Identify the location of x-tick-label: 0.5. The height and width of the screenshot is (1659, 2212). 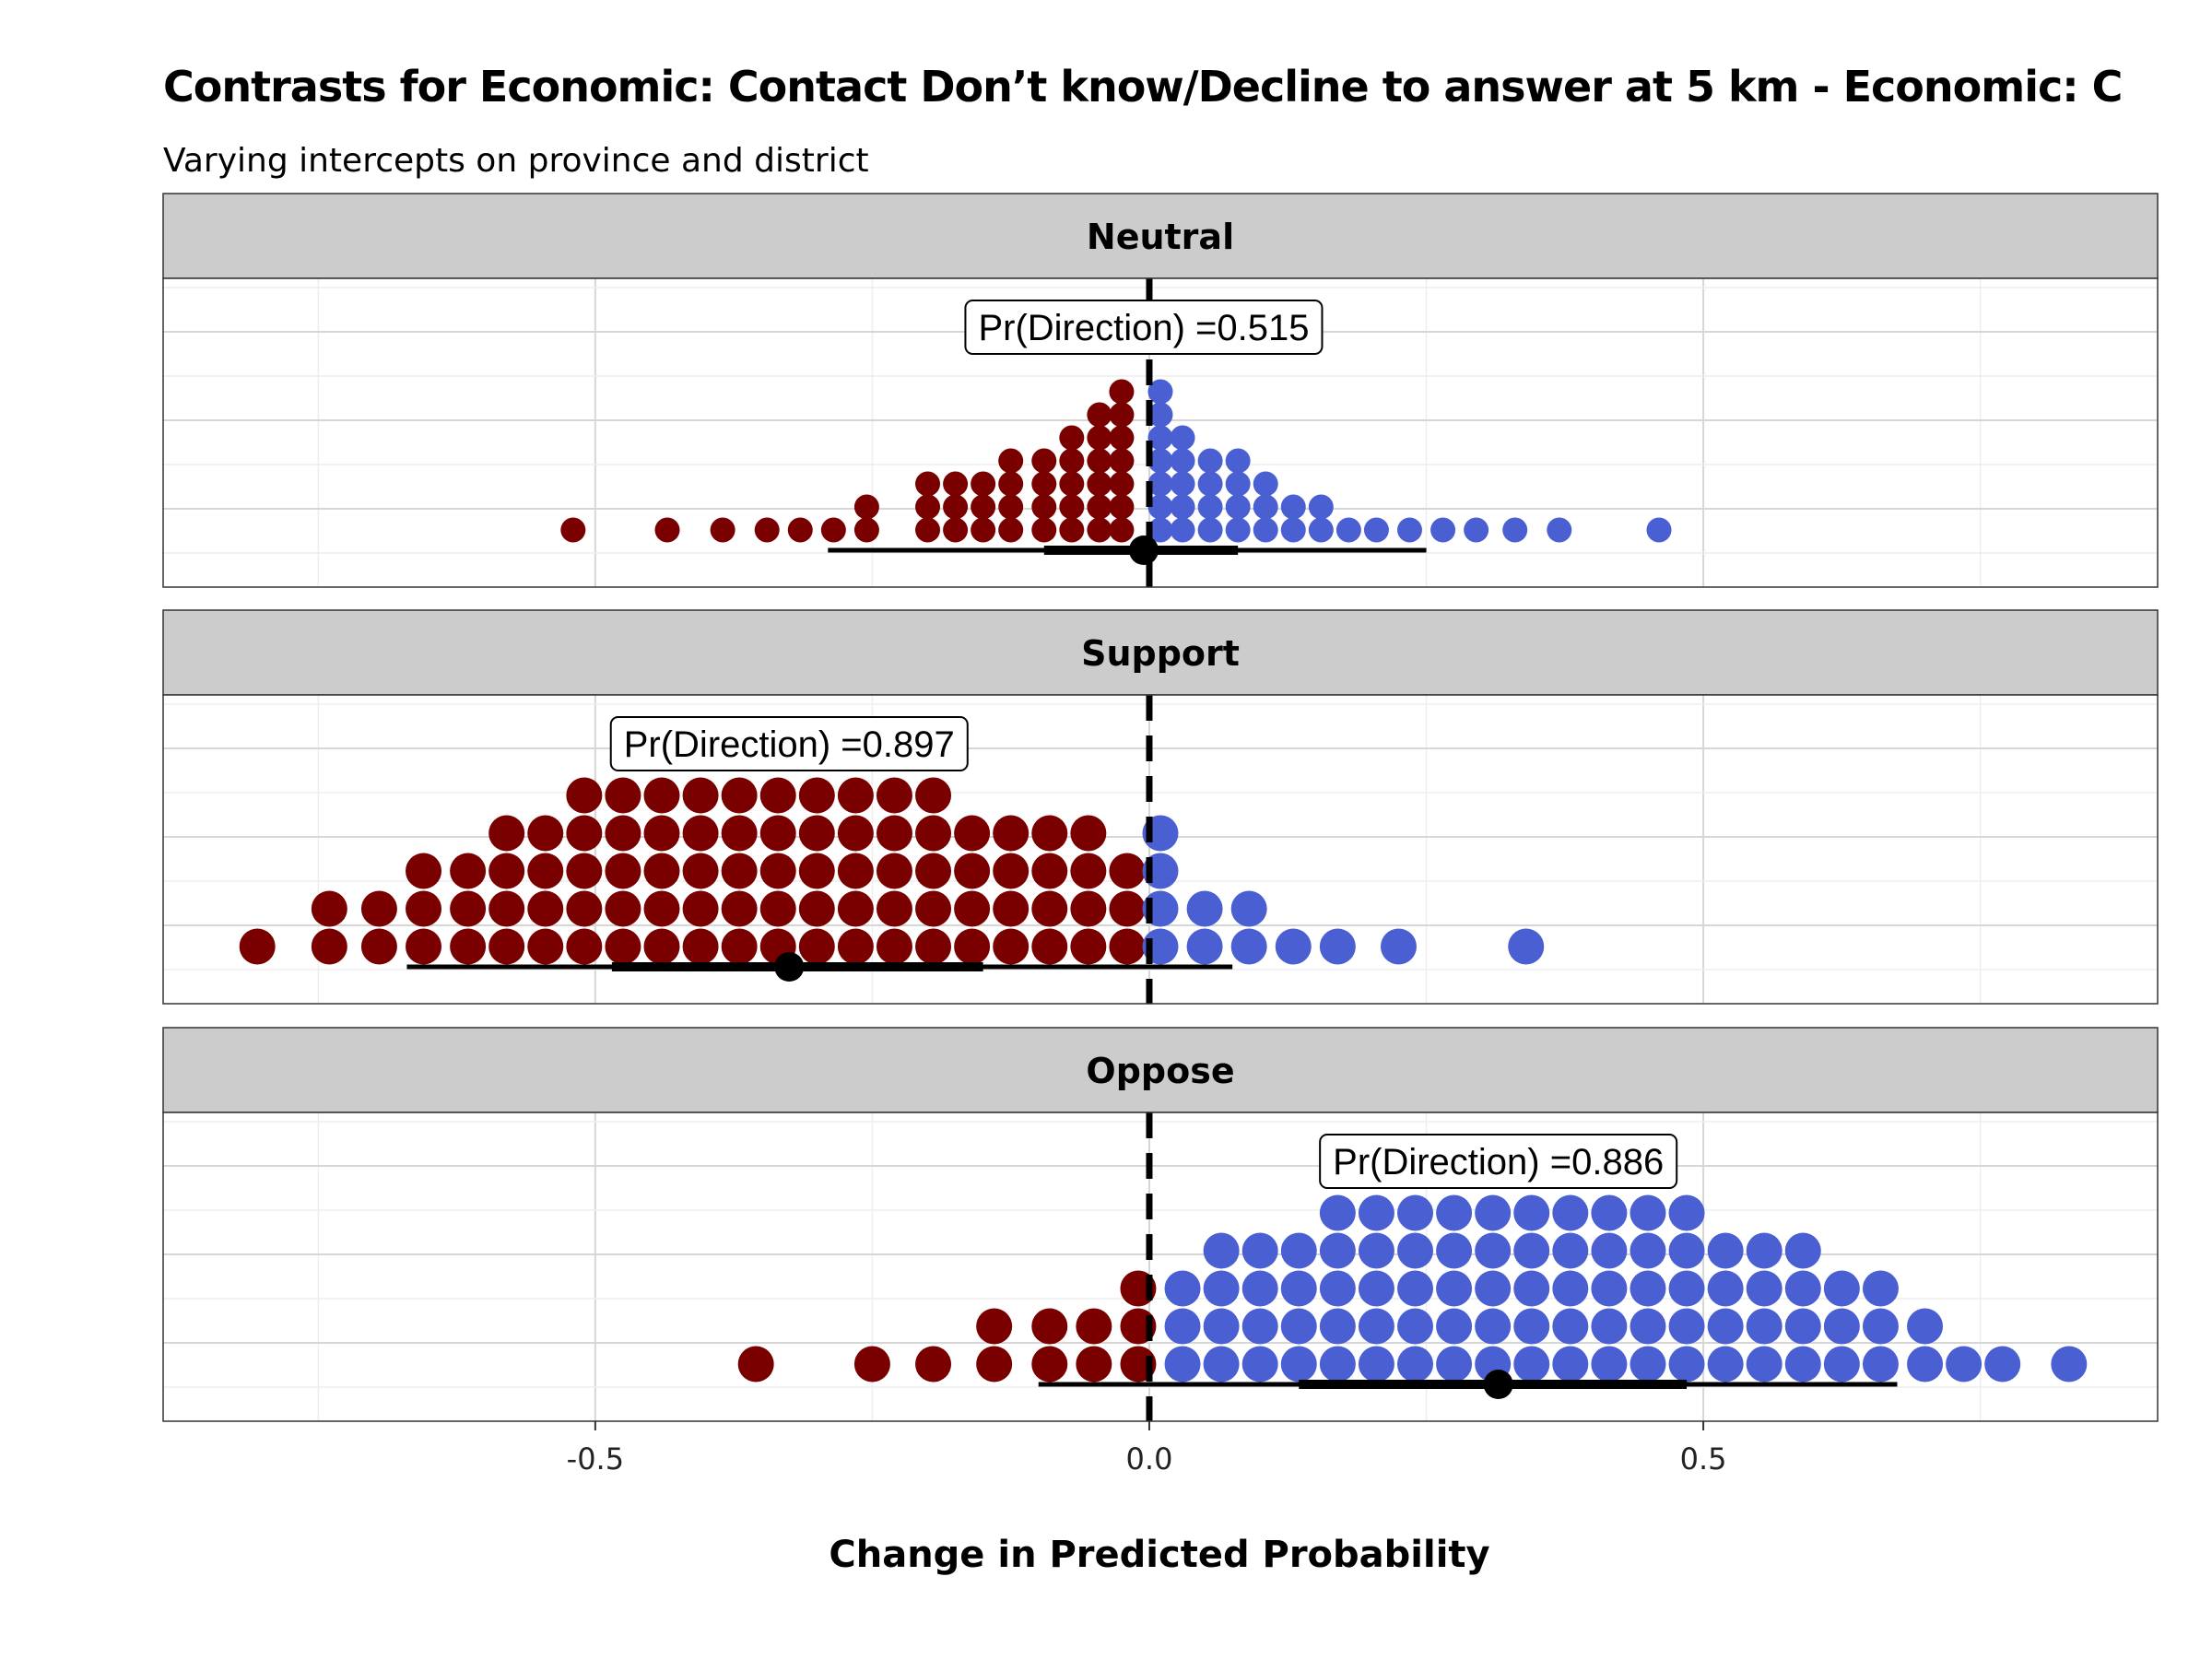
(1703, 1459).